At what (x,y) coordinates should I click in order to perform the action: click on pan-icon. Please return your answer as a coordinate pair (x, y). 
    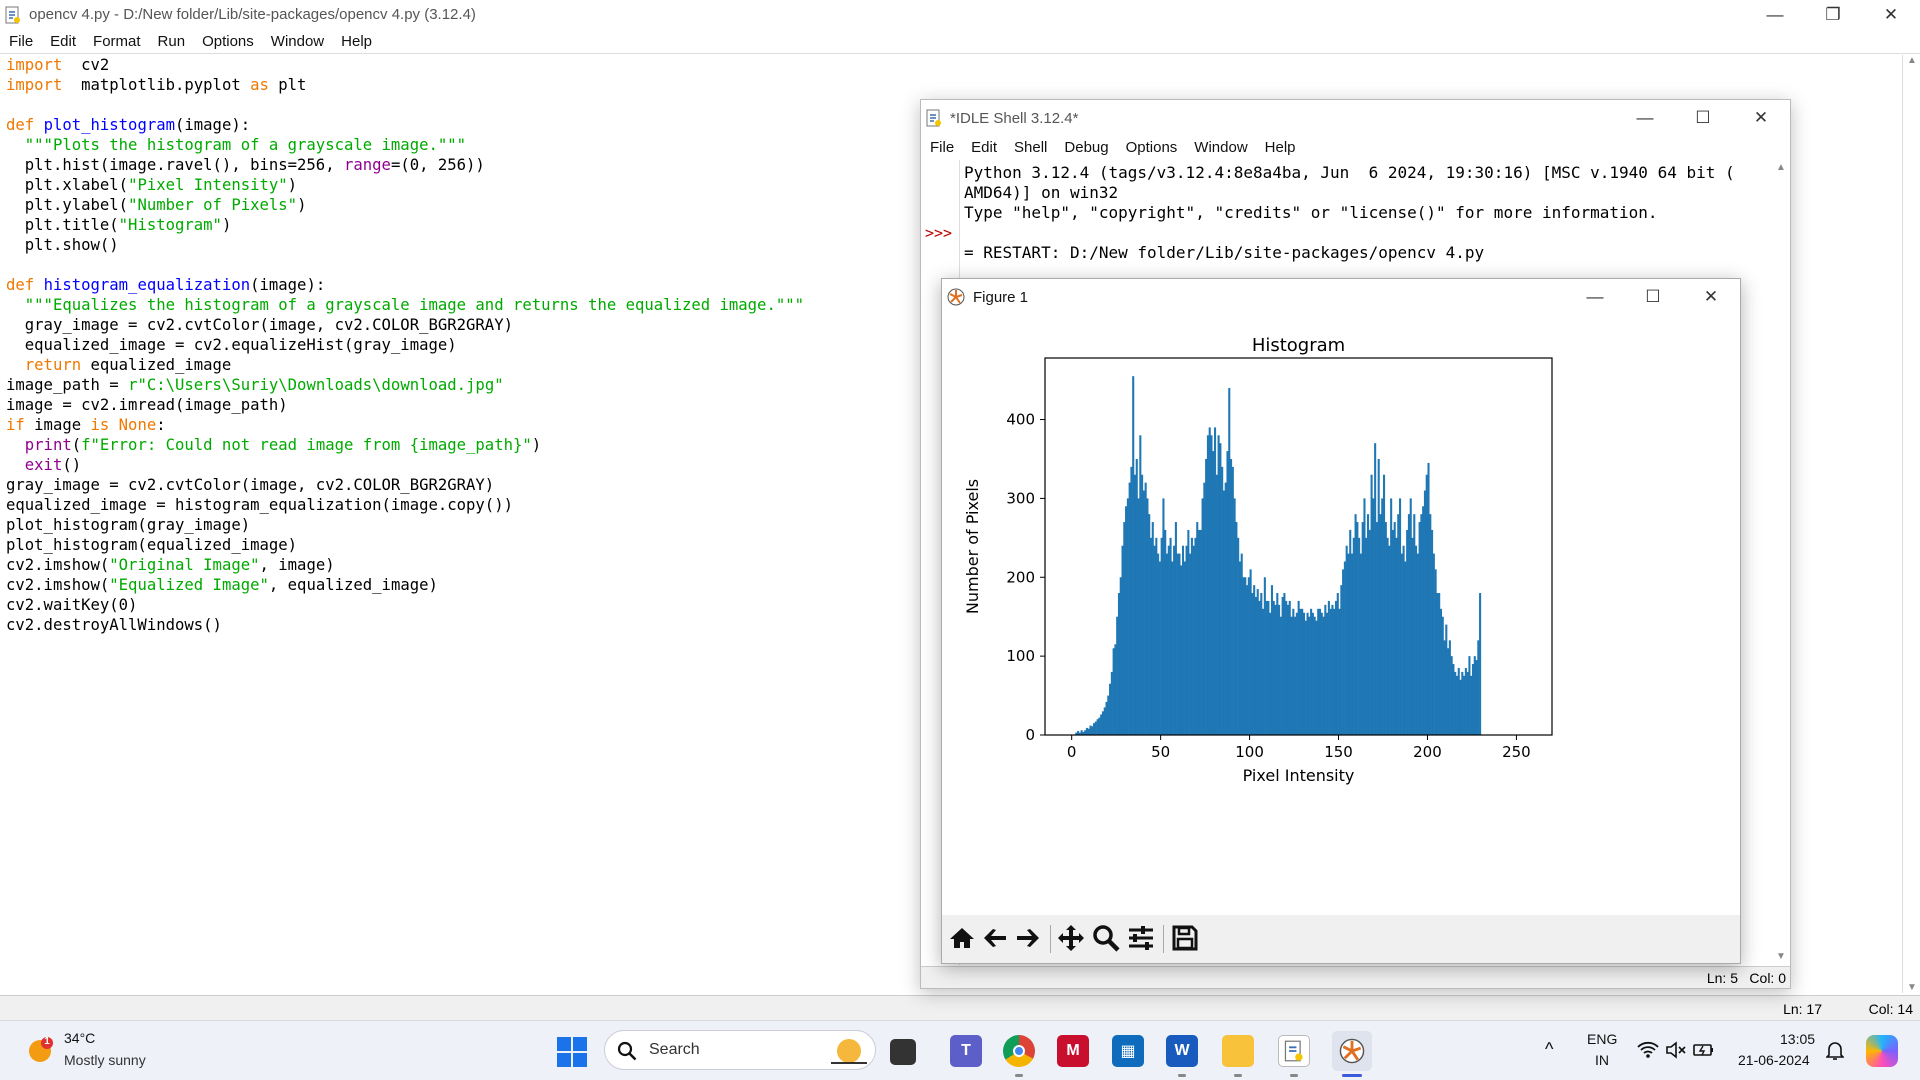
    Looking at the image, I should click on (1071, 938).